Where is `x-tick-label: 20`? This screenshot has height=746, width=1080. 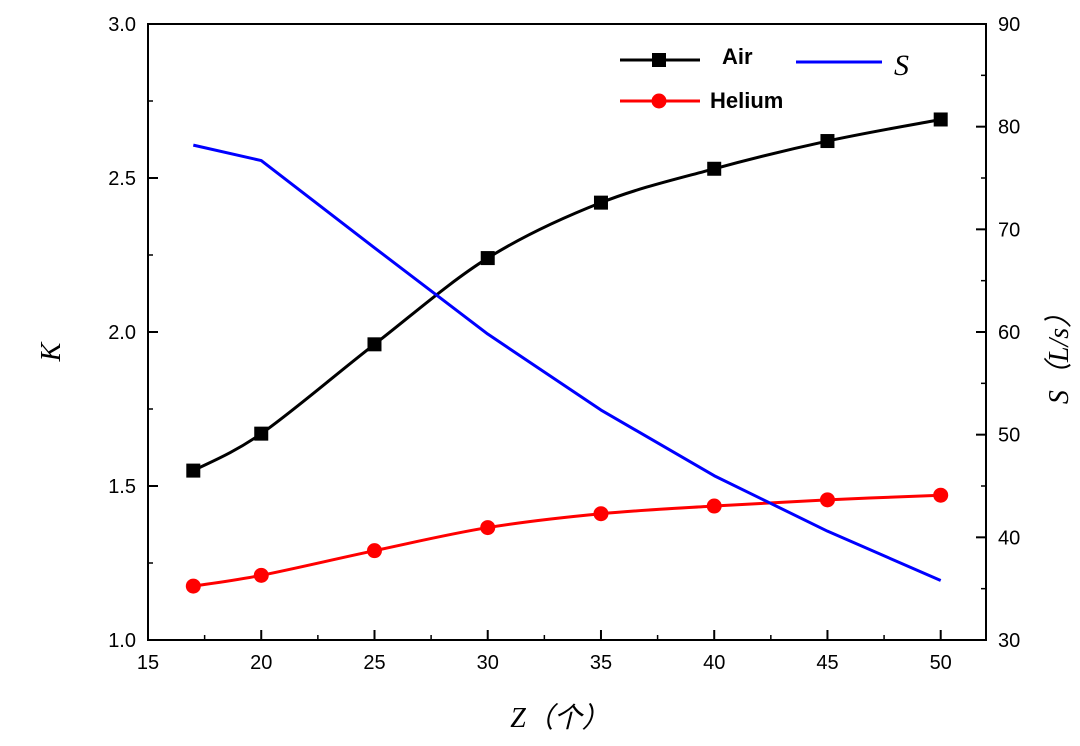 x-tick-label: 20 is located at coordinates (261, 663).